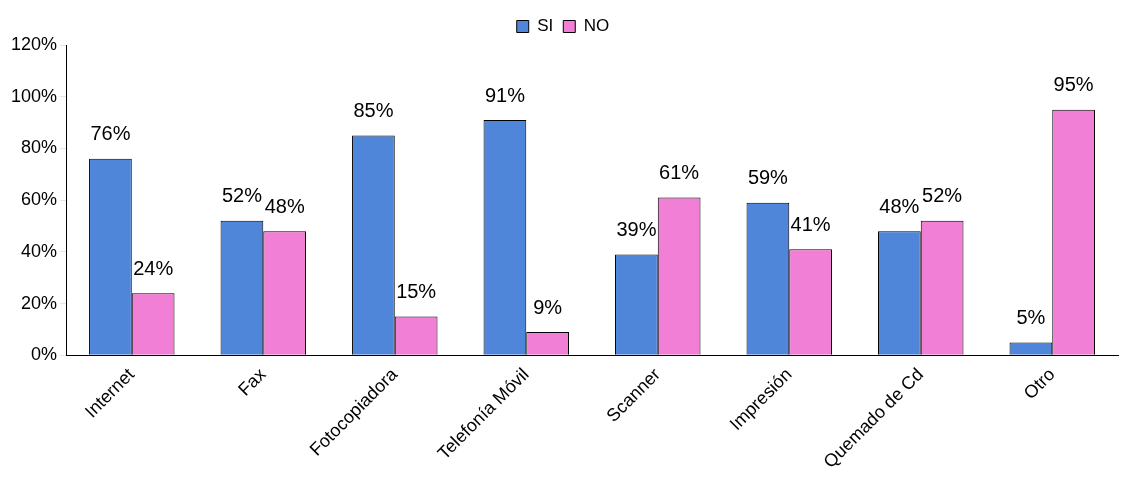  What do you see at coordinates (39, 250) in the screenshot?
I see `y-tick-label: 40%` at bounding box center [39, 250].